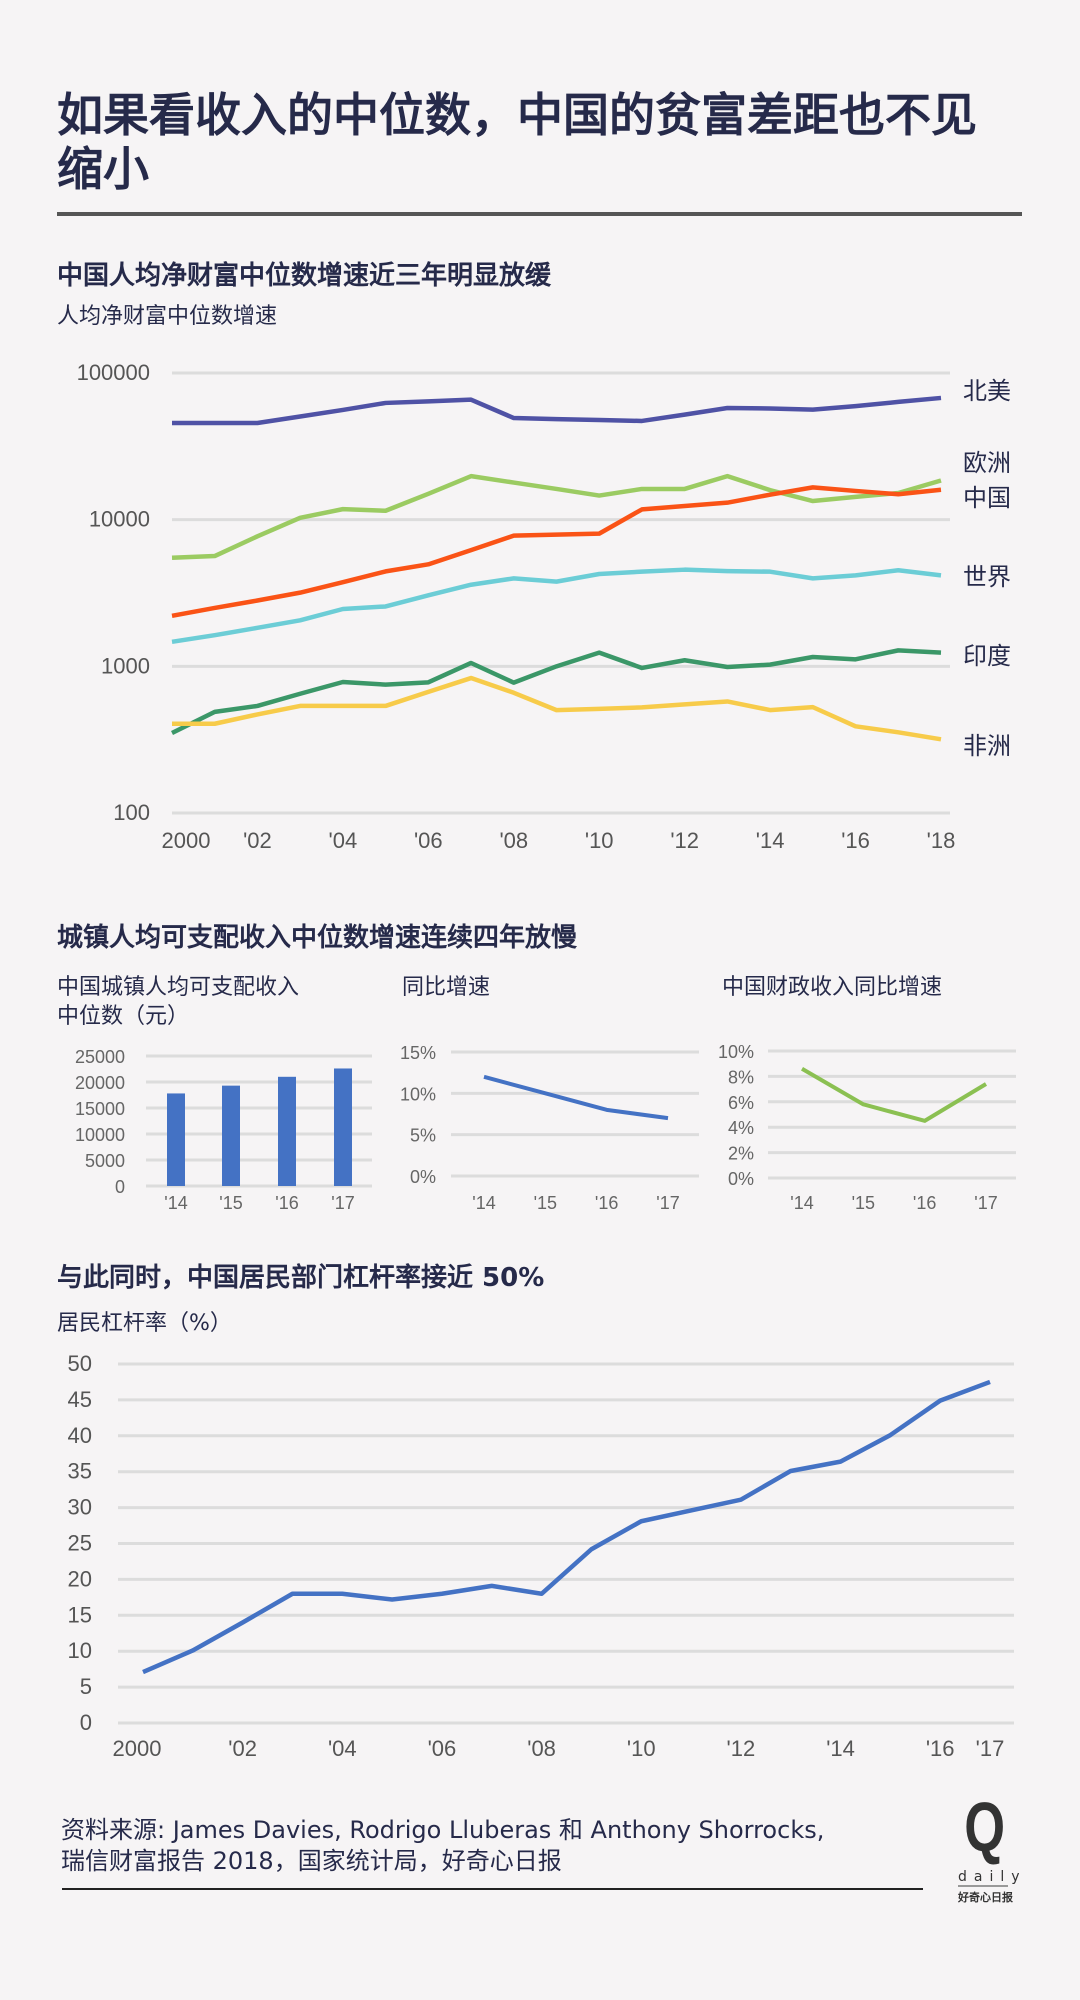 The height and width of the screenshot is (2000, 1080). I want to click on section3-unit: 居民杠杆率（%）, so click(144, 1323).